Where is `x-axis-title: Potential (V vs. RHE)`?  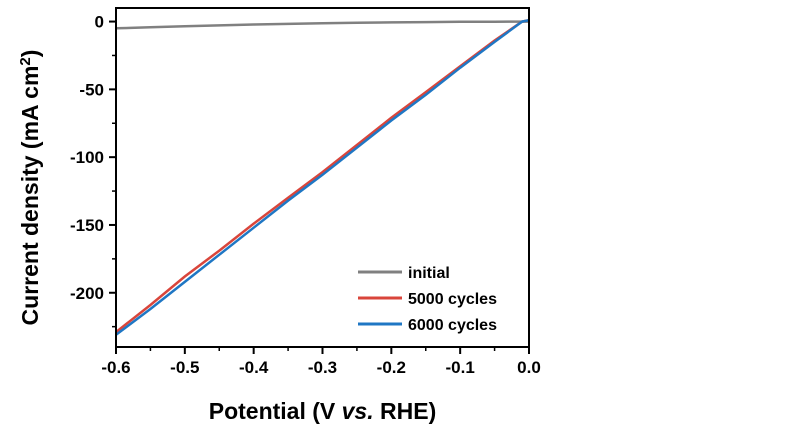 x-axis-title: Potential (V vs. RHE) is located at coordinates (323, 411).